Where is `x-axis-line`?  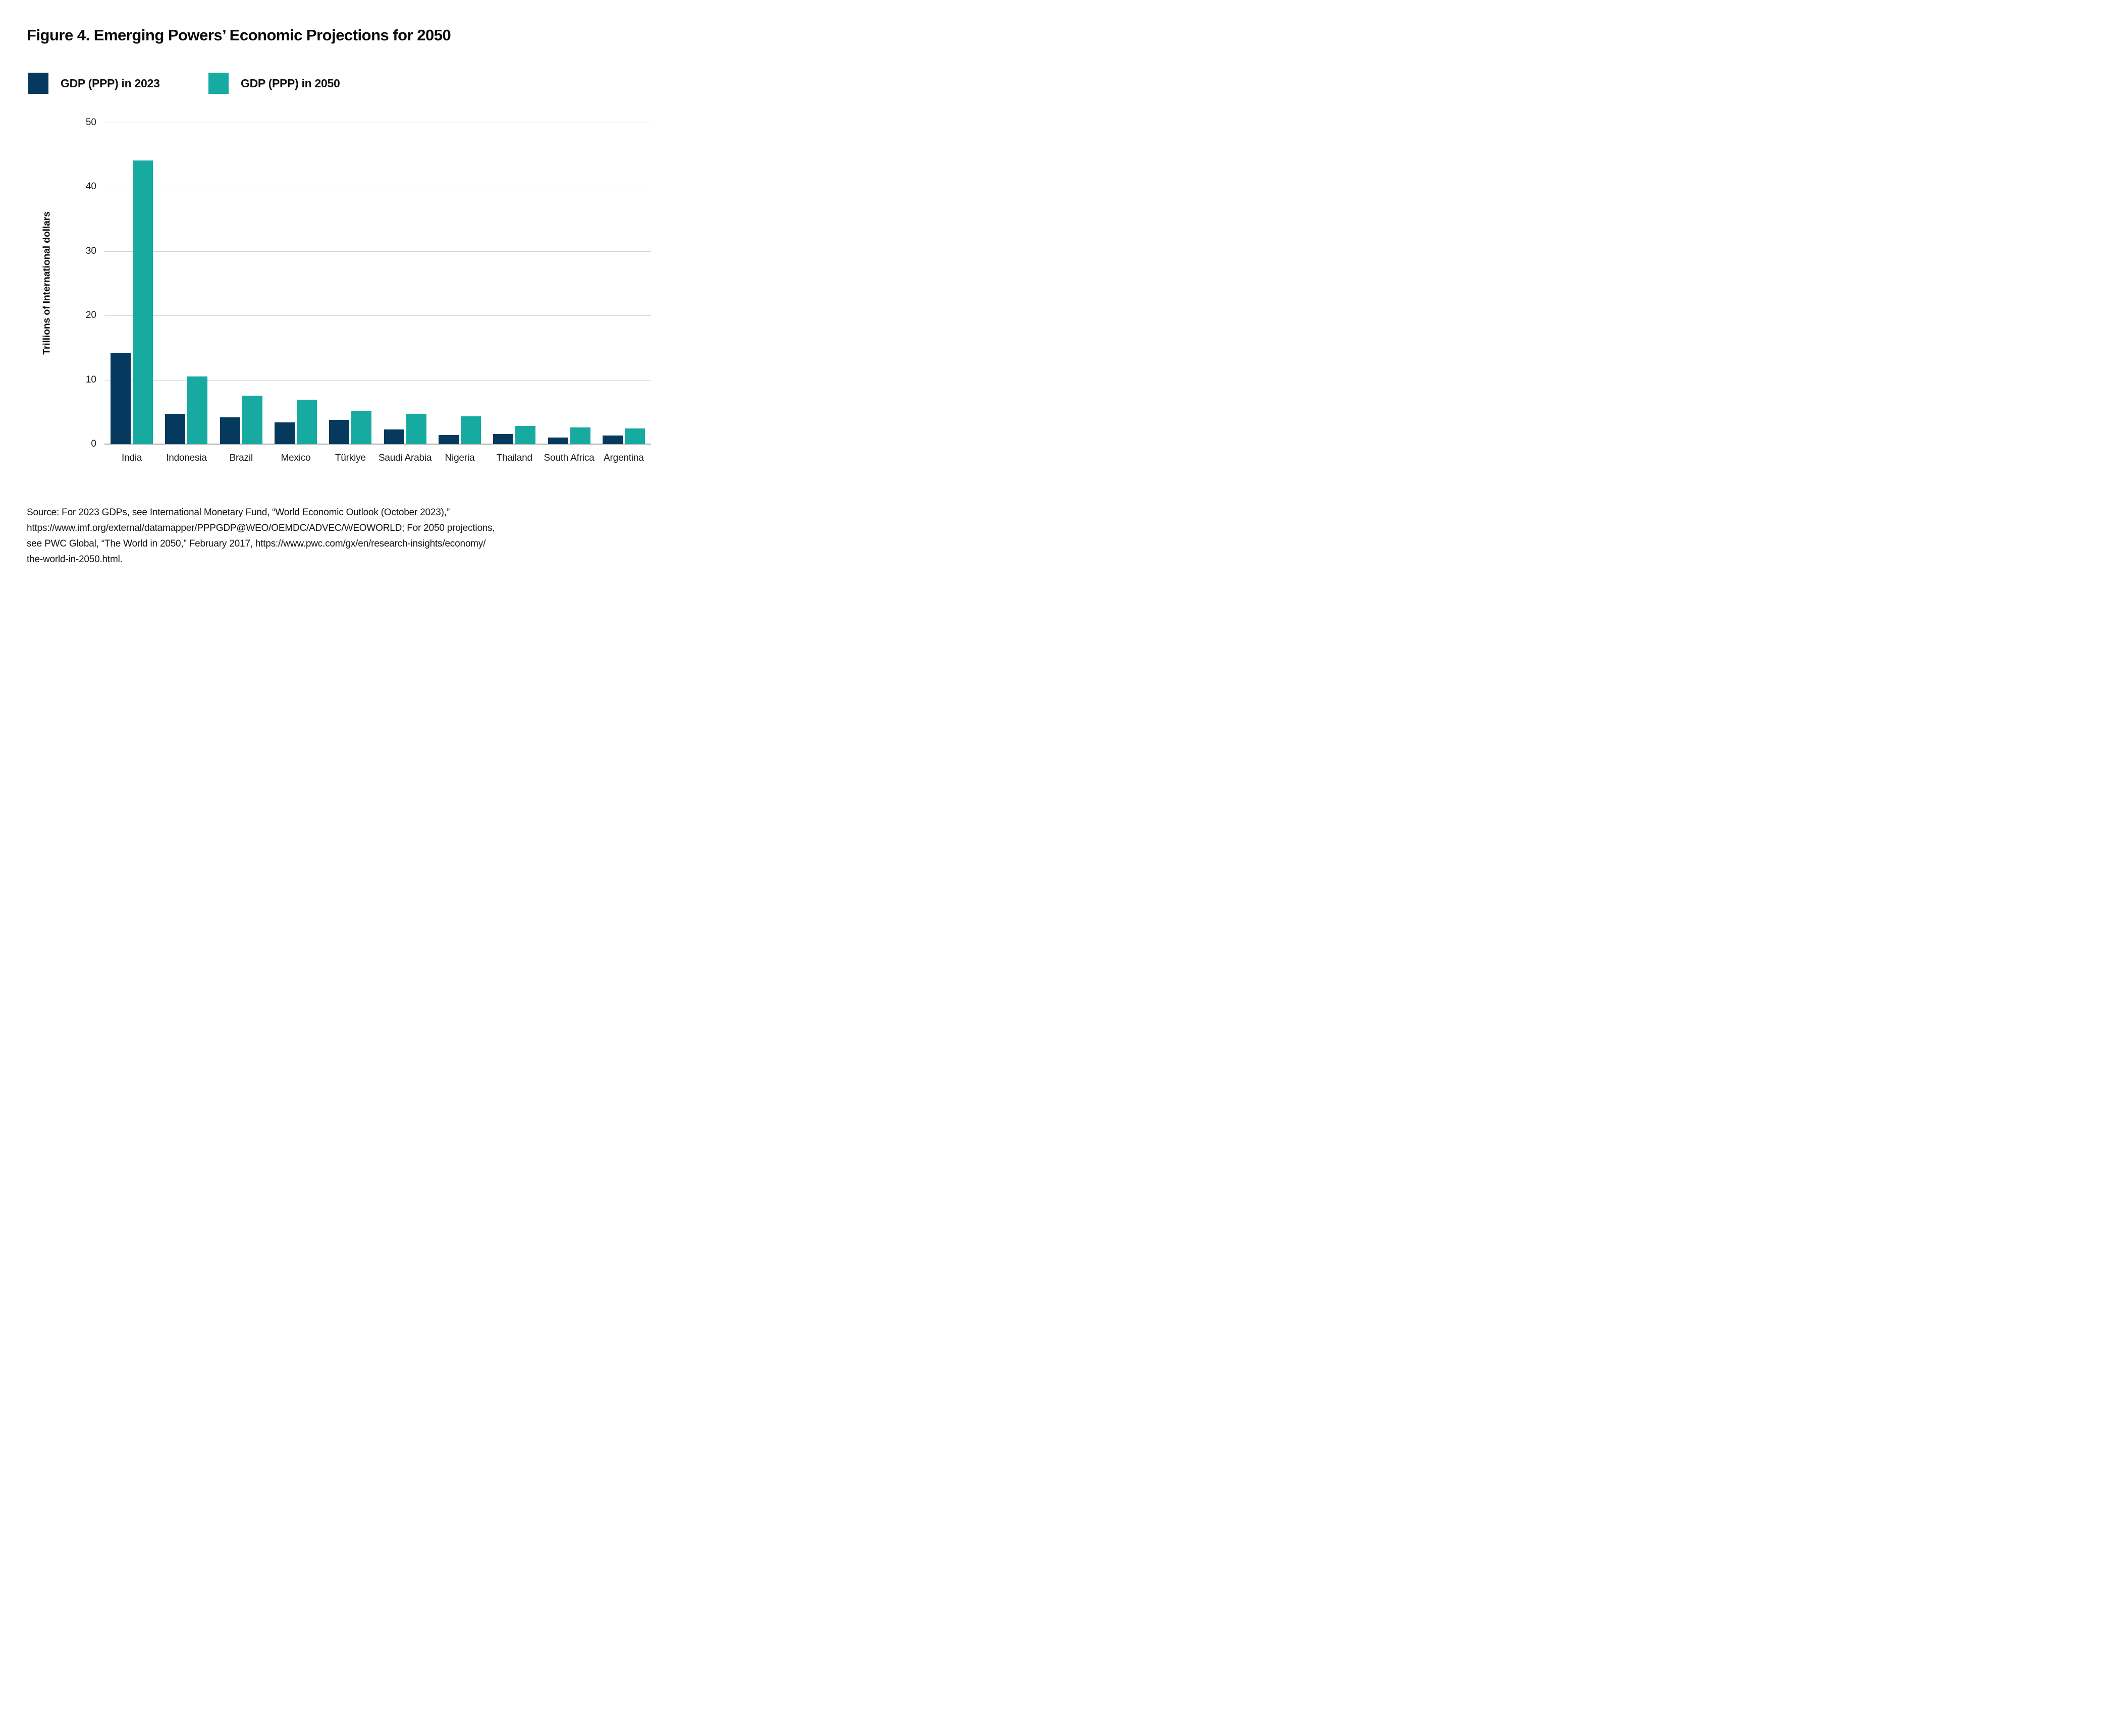
x-axis-line is located at coordinates (377, 444).